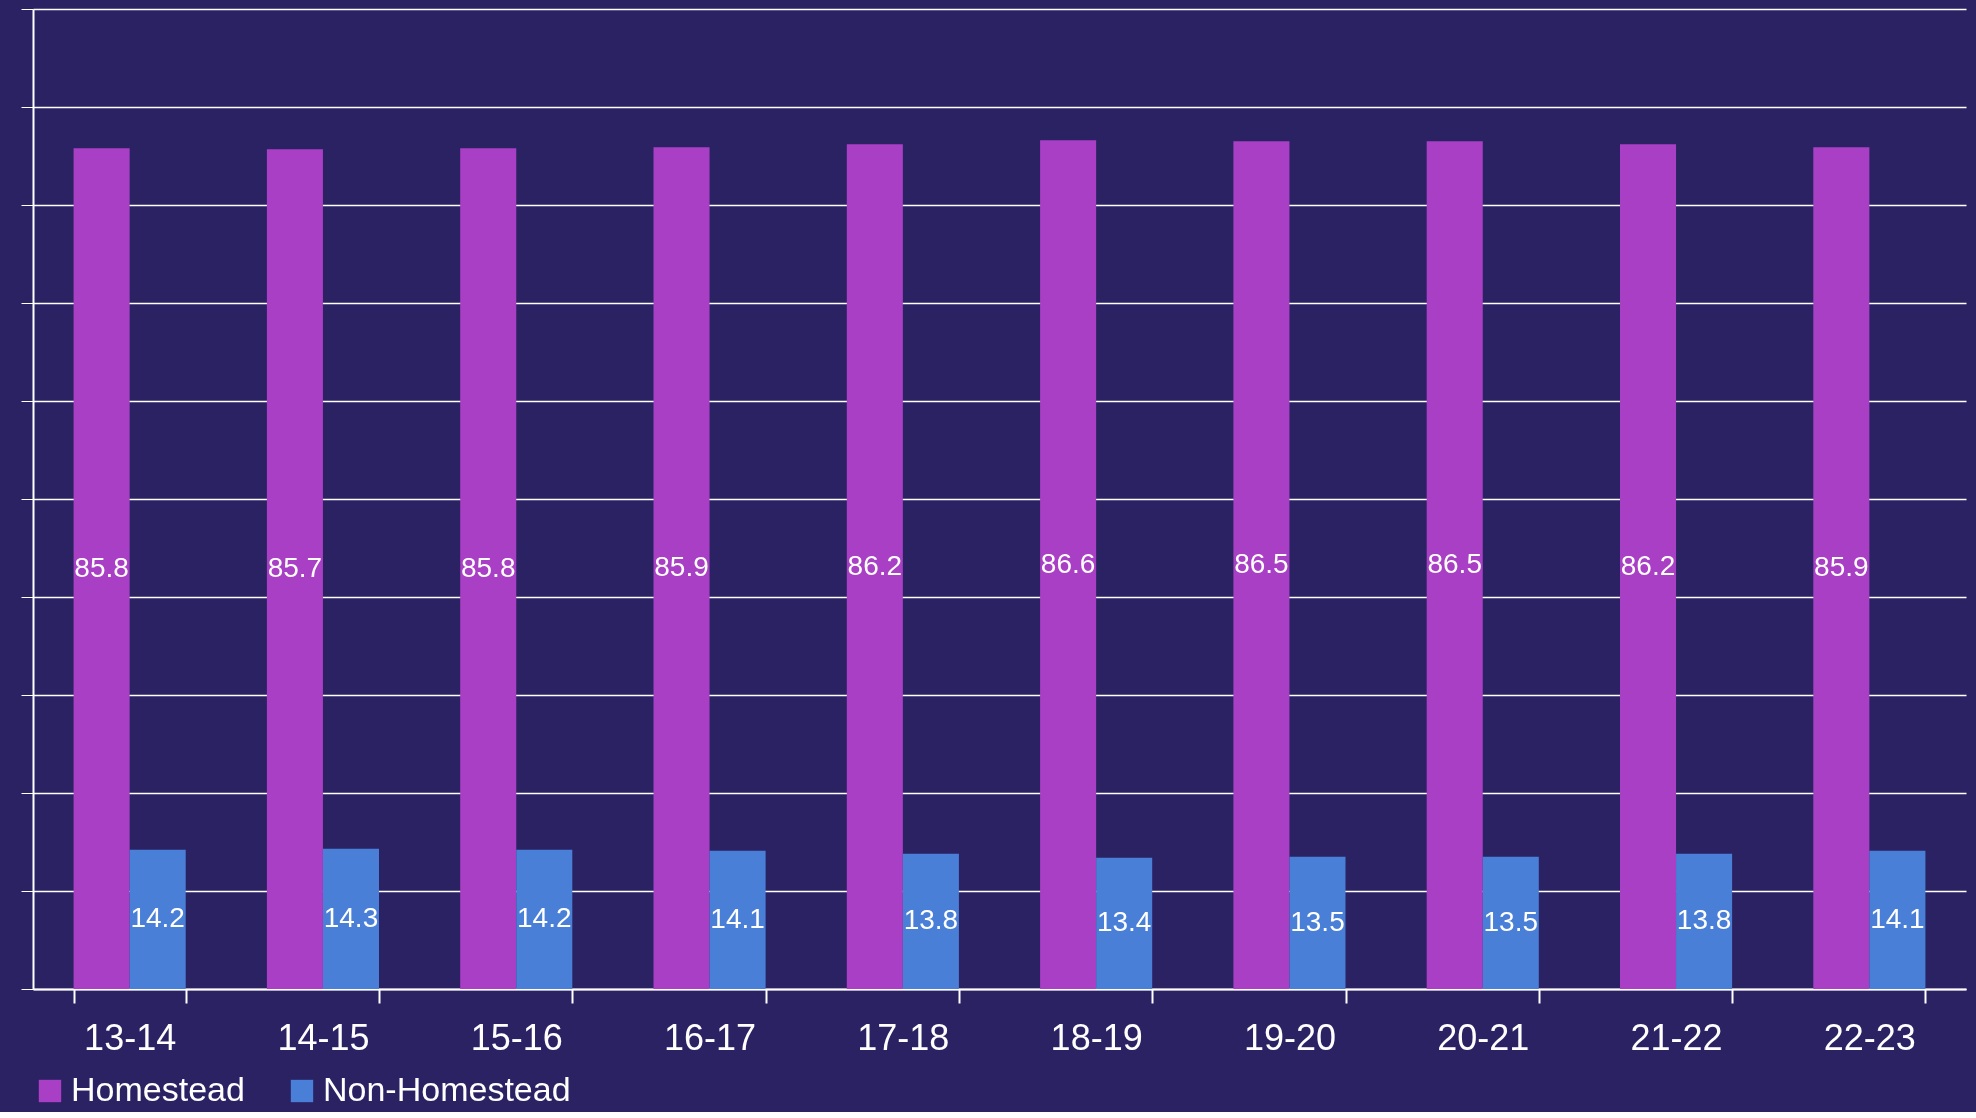 The height and width of the screenshot is (1118, 1976). What do you see at coordinates (1869, 1037) in the screenshot?
I see `x-tick-label: 22-23` at bounding box center [1869, 1037].